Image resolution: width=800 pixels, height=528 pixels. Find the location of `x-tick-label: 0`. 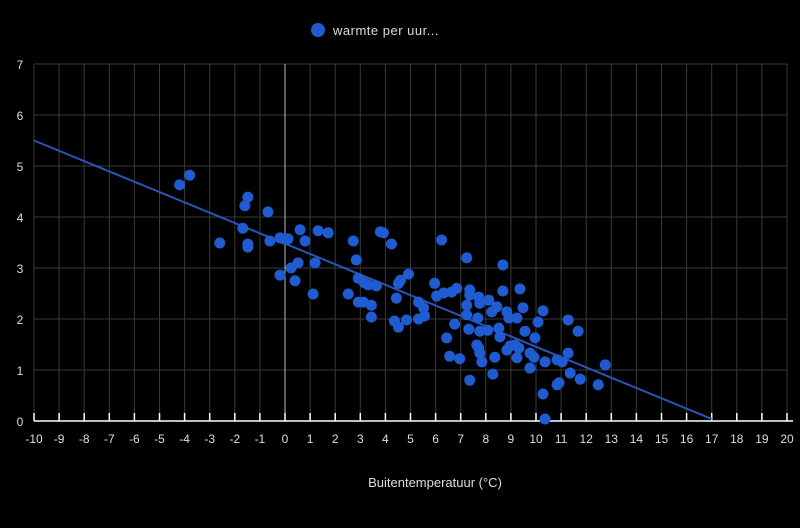

x-tick-label: 0 is located at coordinates (285, 439).